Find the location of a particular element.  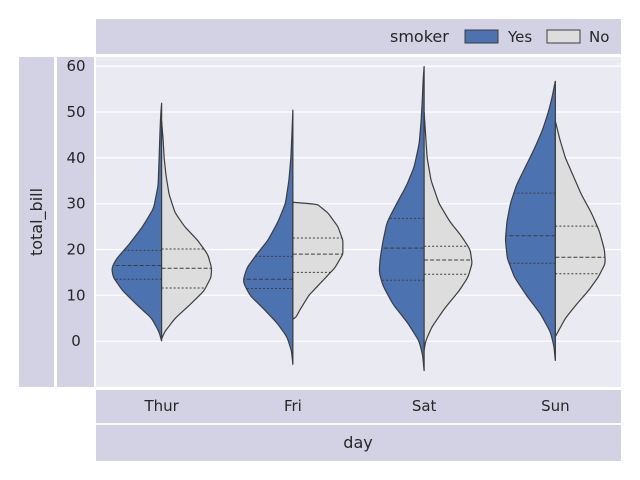

y-tick-60: 60 is located at coordinates (75, 66).